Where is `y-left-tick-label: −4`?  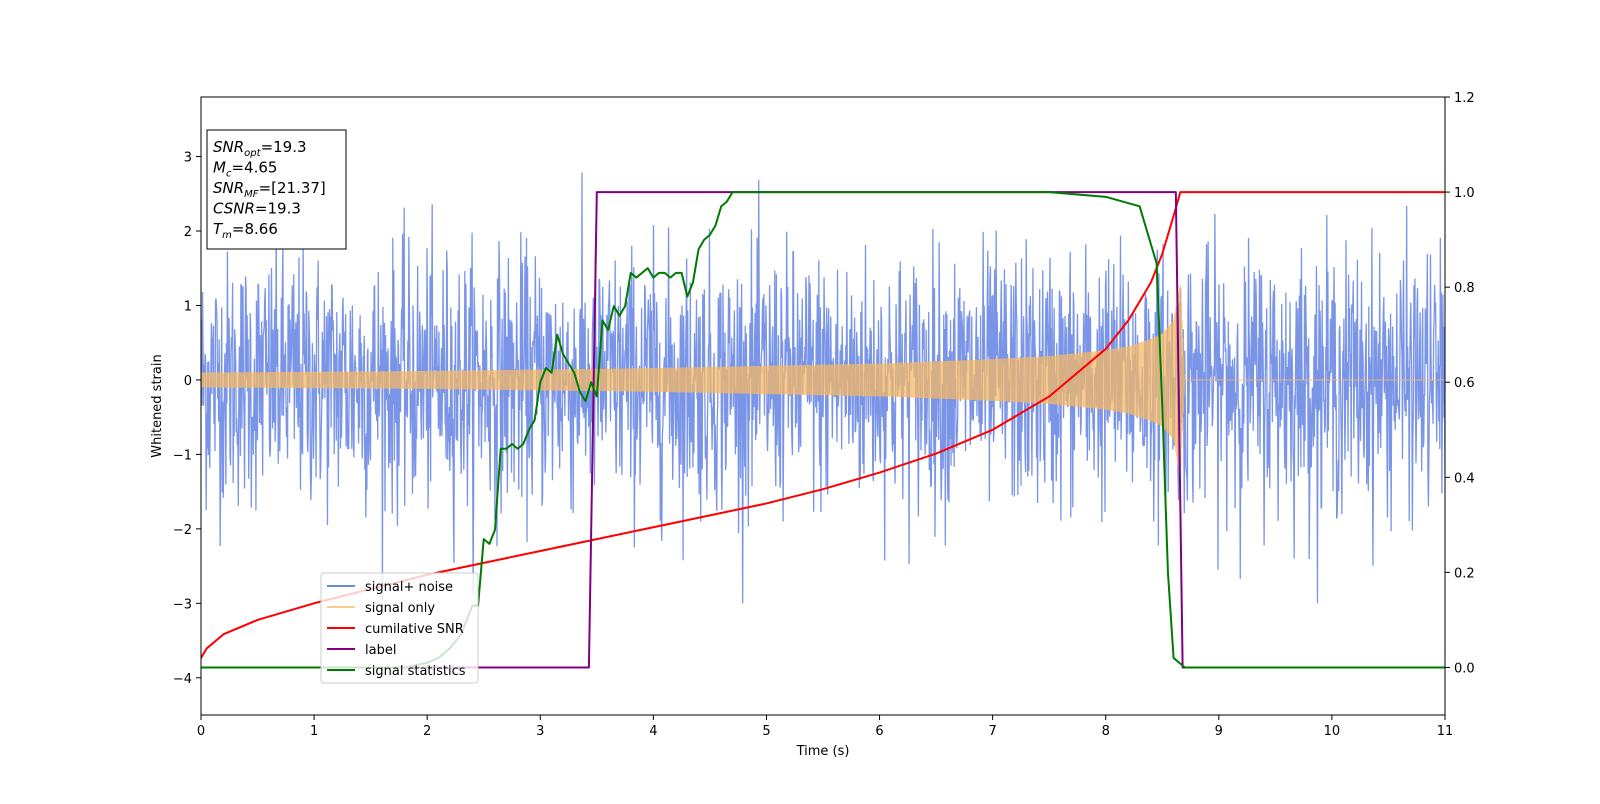
y-left-tick-label: −4 is located at coordinates (182, 679).